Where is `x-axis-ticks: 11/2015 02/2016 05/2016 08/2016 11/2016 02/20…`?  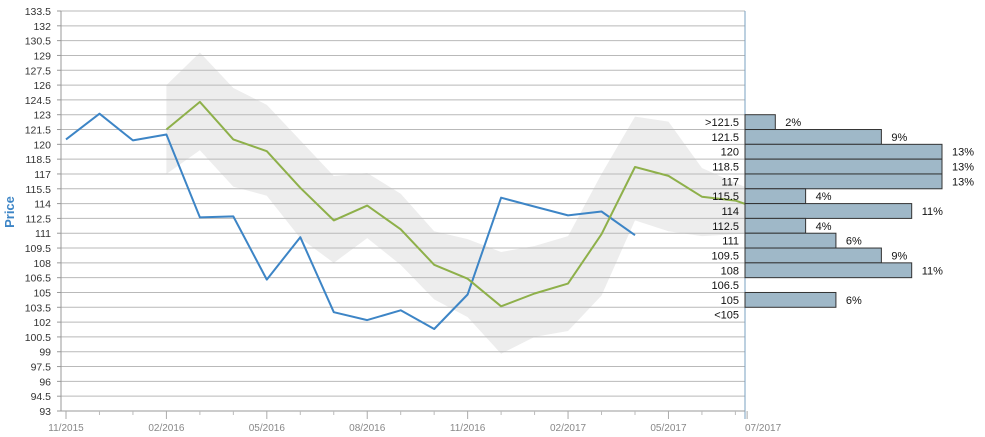
x-axis-ticks: 11/2015 02/2016 05/2016 08/2016 11/2016 02/20… is located at coordinates (415, 422).